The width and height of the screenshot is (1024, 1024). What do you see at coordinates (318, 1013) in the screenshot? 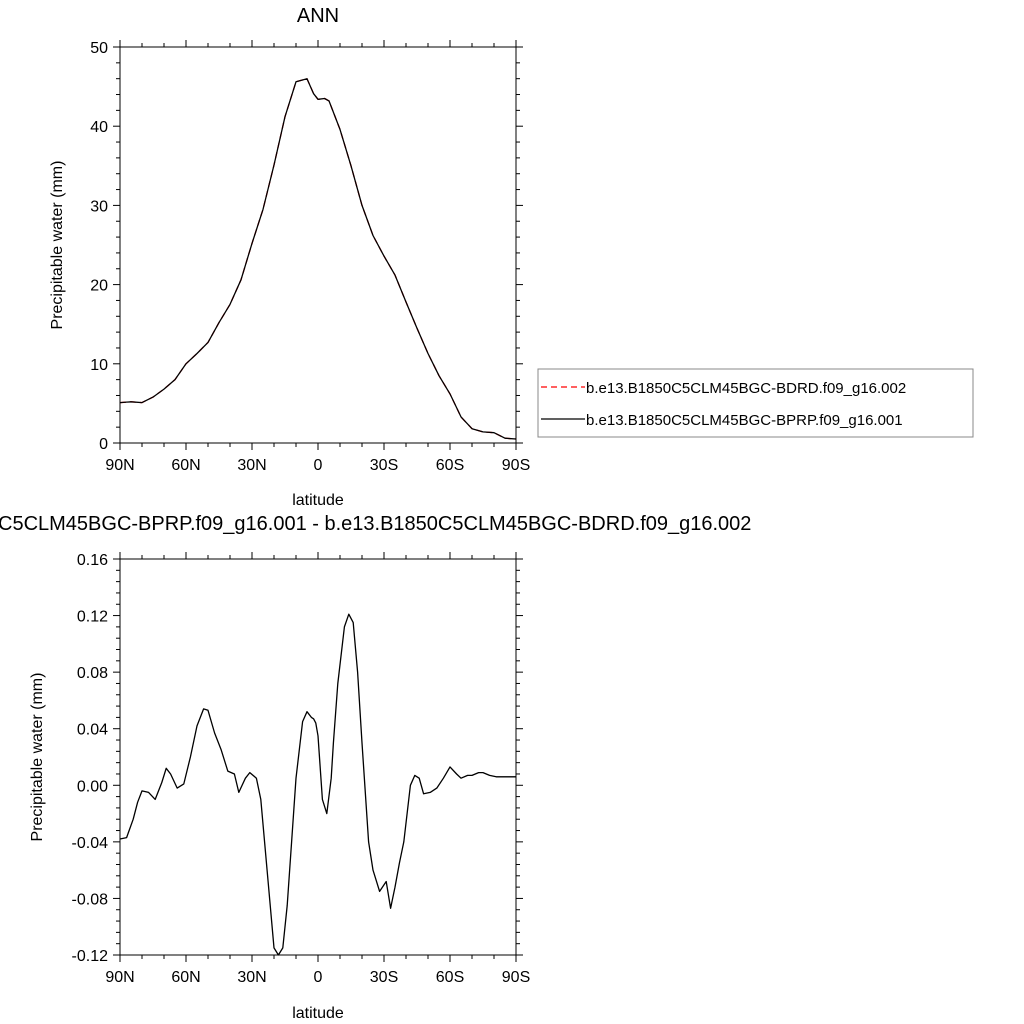
I see `bottom-x-axis-label: latitude` at bounding box center [318, 1013].